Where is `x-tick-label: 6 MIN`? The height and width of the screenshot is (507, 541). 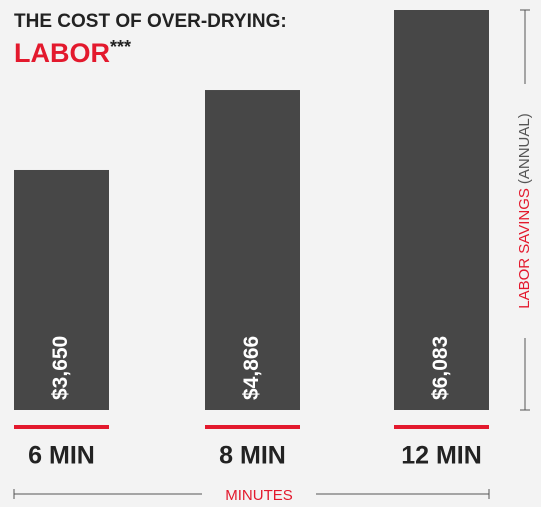
x-tick-label: 6 MIN is located at coordinates (61, 456).